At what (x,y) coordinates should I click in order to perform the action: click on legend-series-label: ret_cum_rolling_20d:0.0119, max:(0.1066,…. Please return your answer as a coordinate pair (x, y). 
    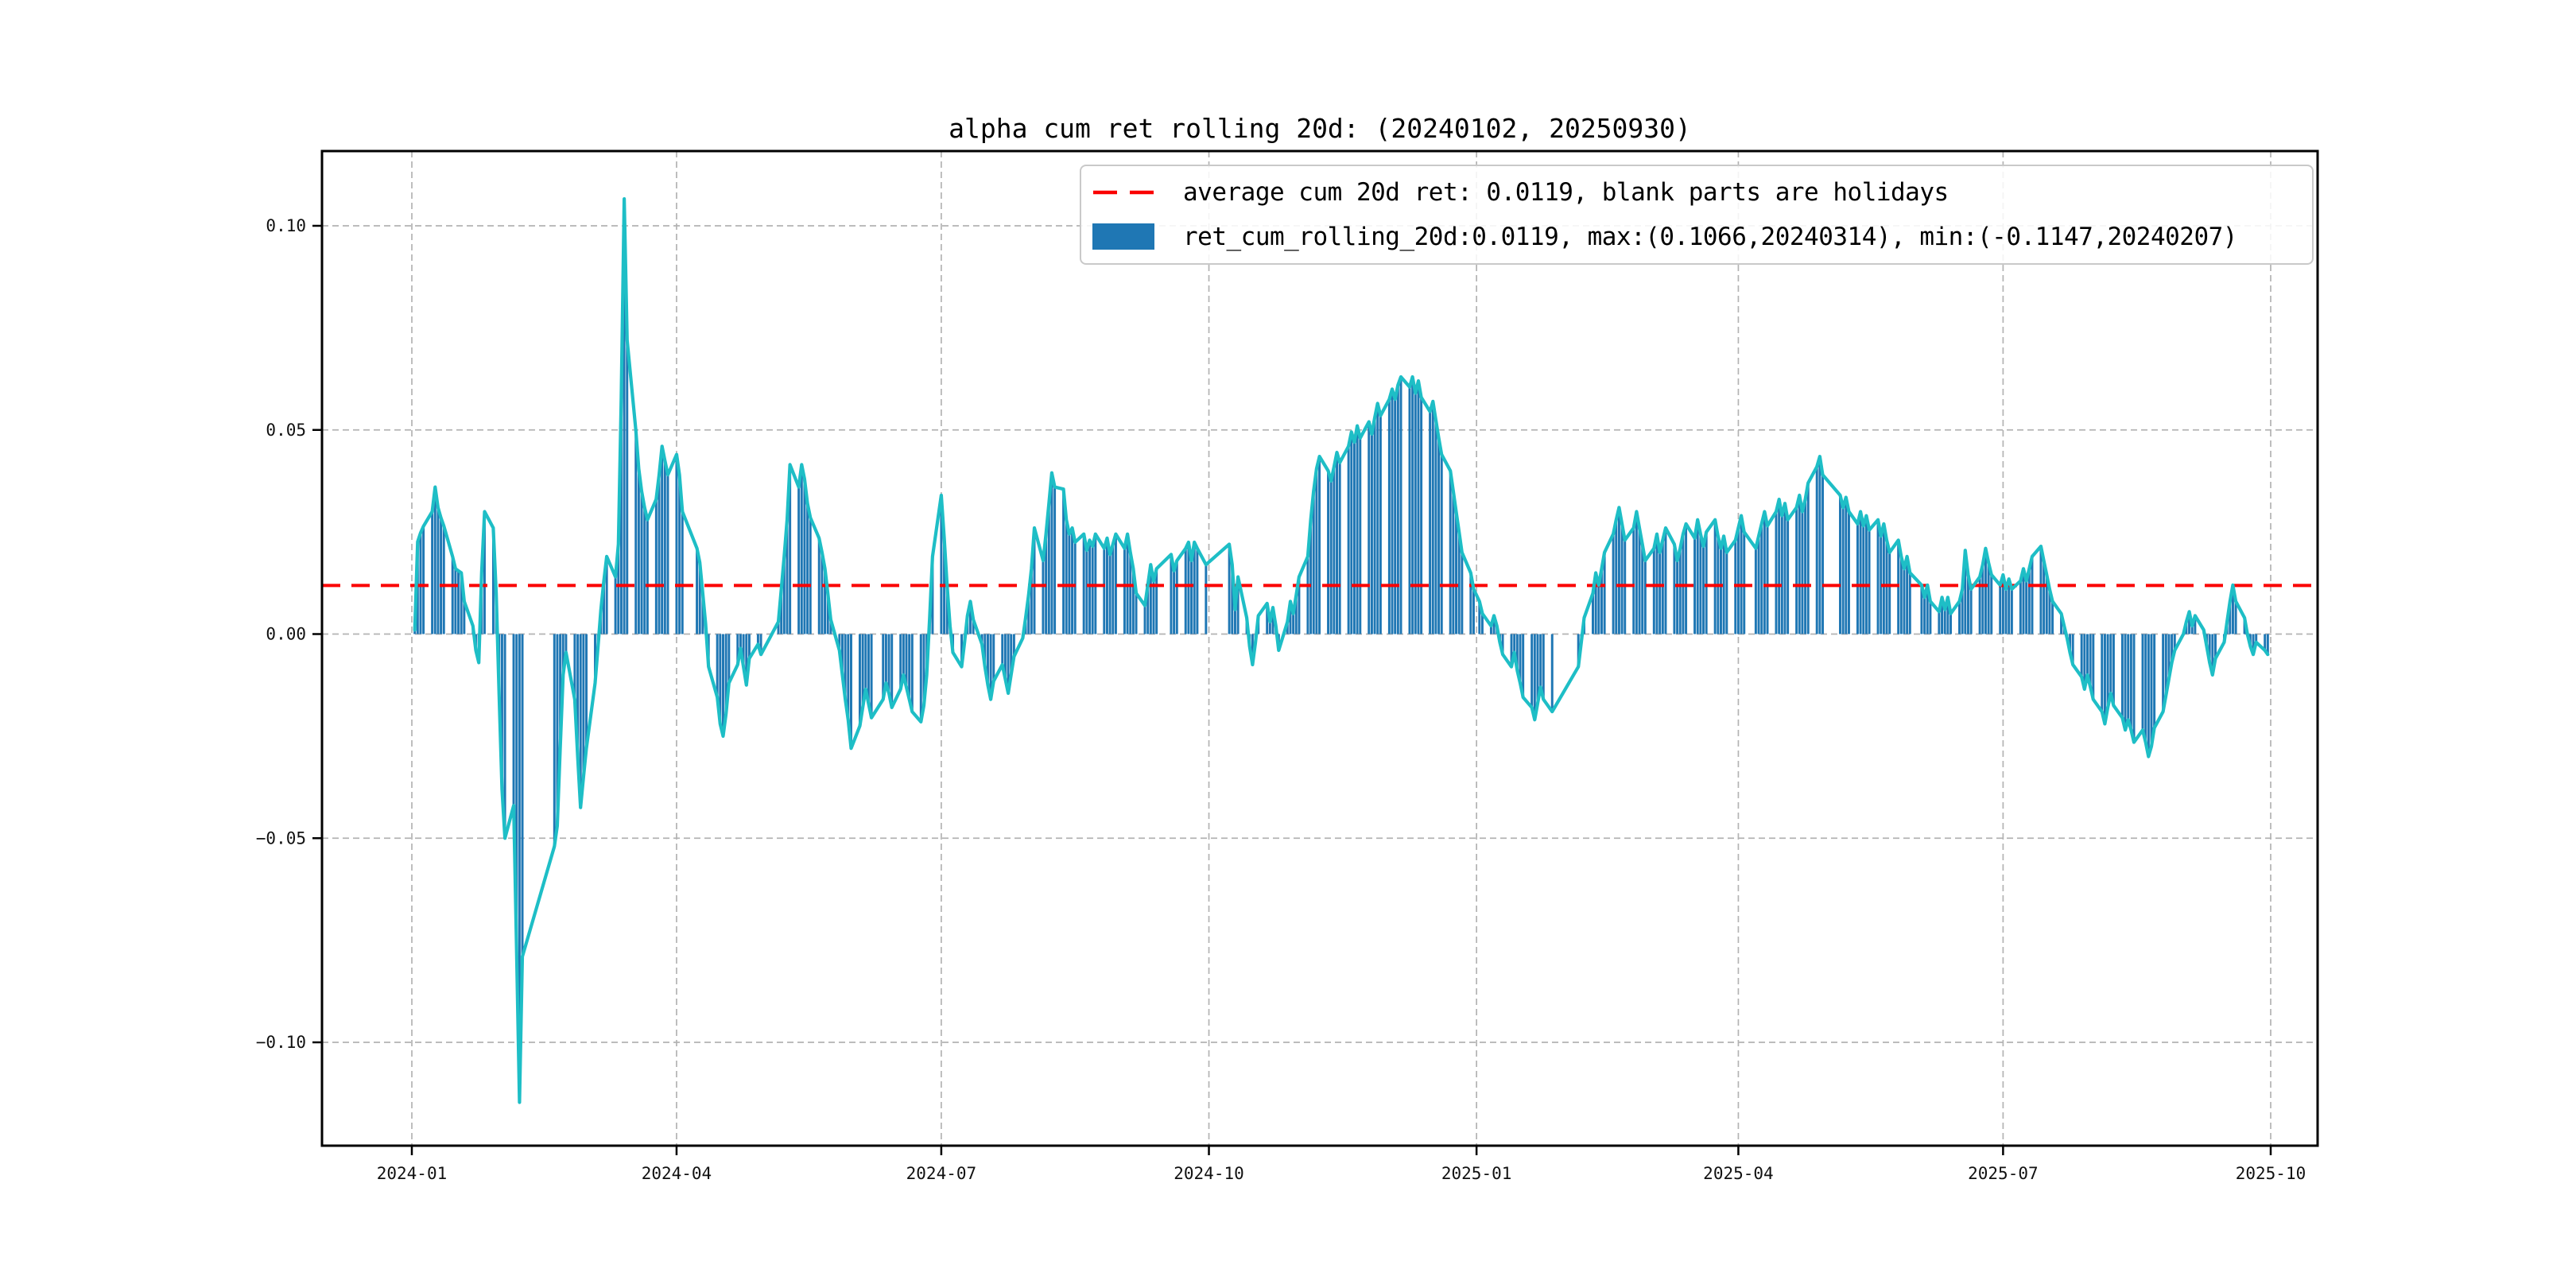
    Looking at the image, I should click on (1710, 237).